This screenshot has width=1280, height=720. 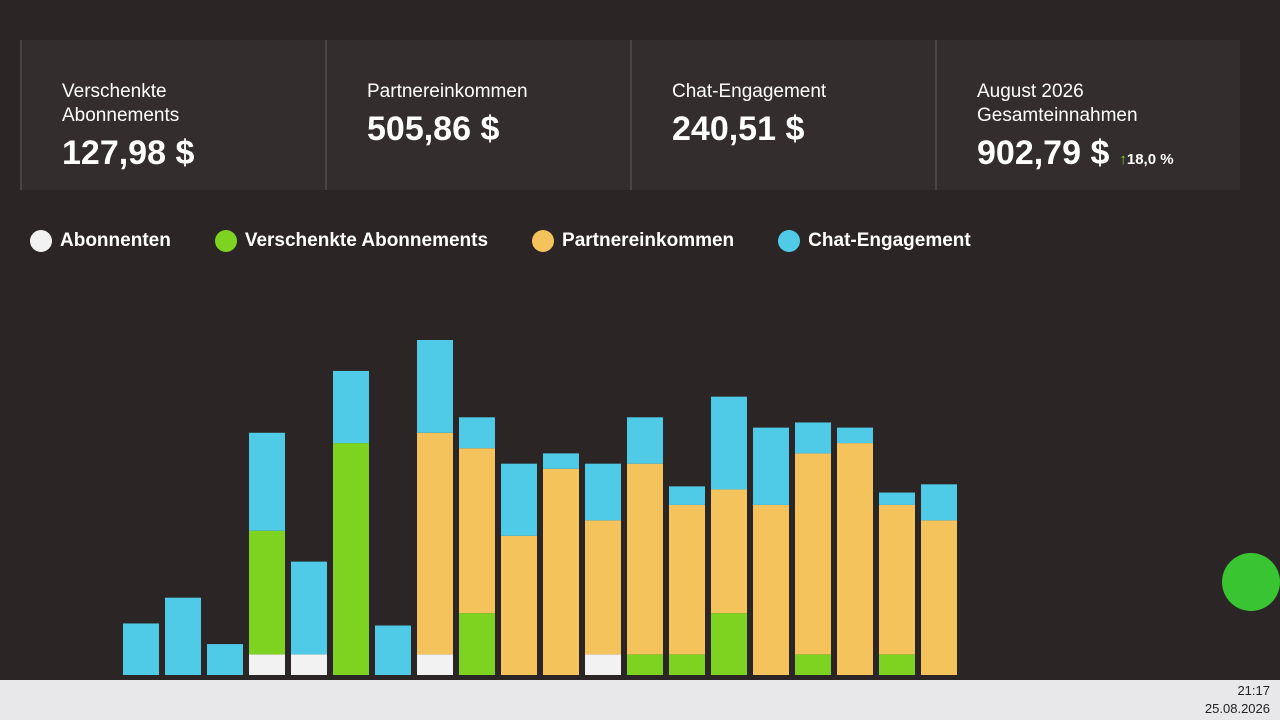 I want to click on legend-label: Abonnenten, so click(x=115, y=241).